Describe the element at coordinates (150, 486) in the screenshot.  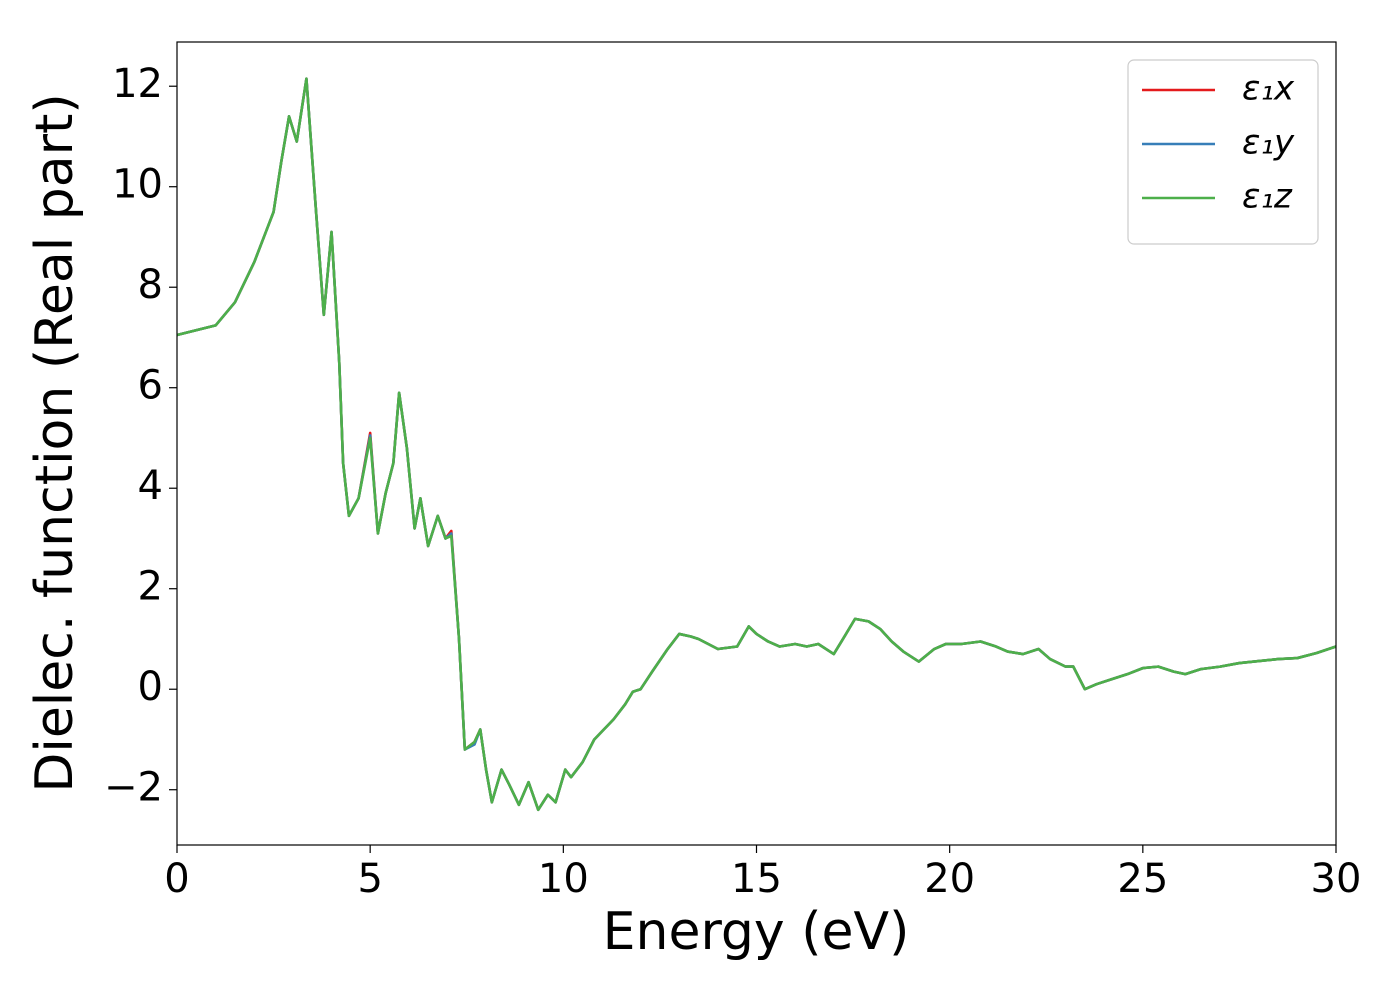
I see `y-tick-label: 4` at that location.